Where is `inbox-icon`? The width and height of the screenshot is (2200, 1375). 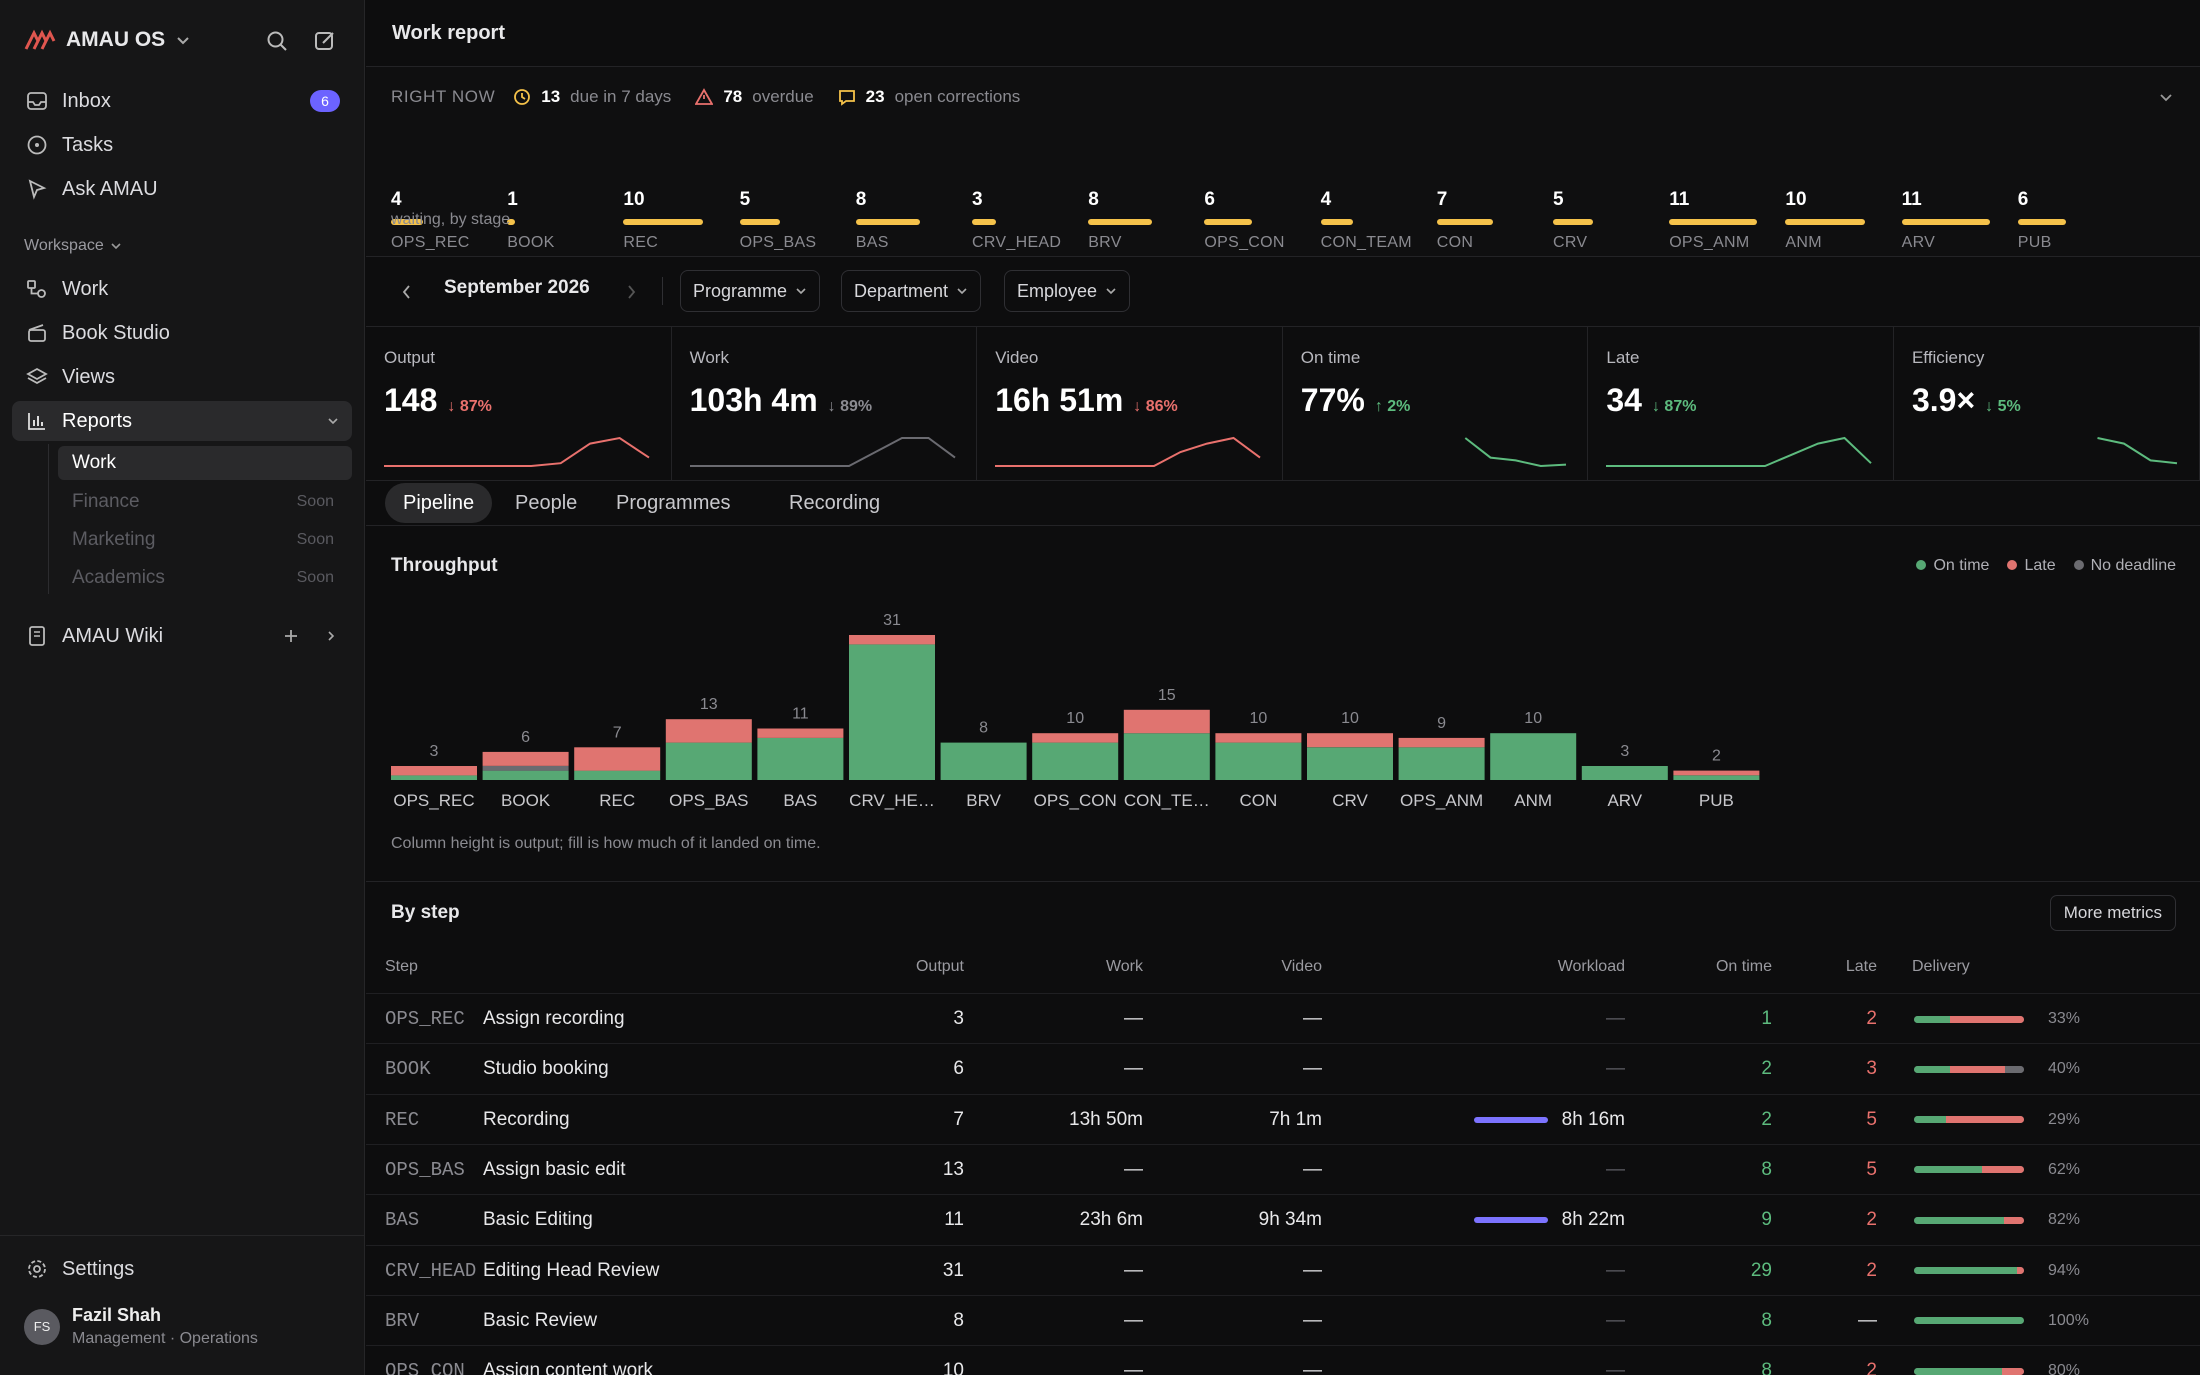 inbox-icon is located at coordinates (37, 101).